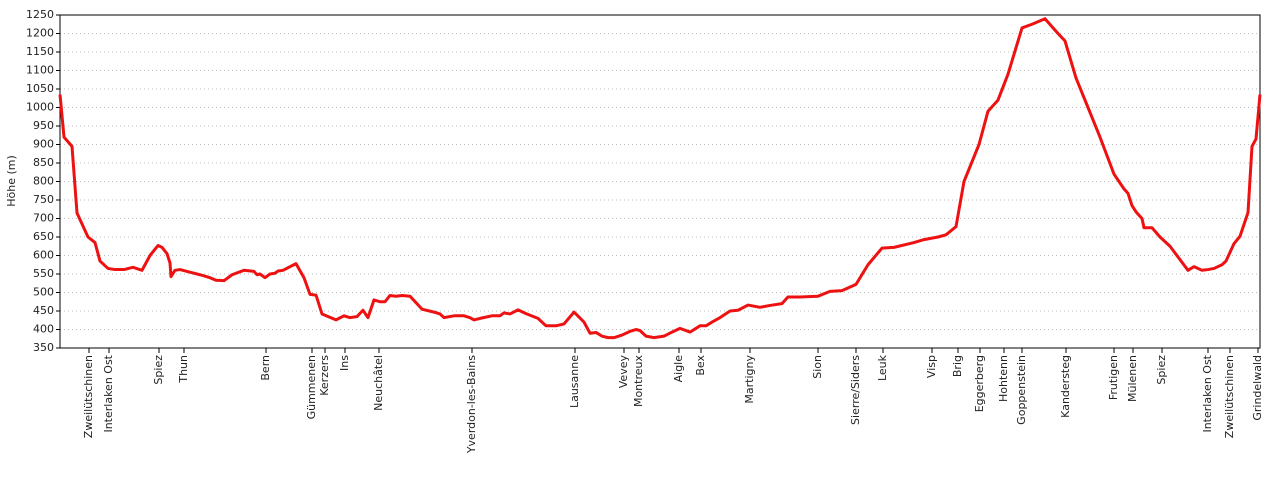  I want to click on x-tick-label: Leuk, so click(882, 367).